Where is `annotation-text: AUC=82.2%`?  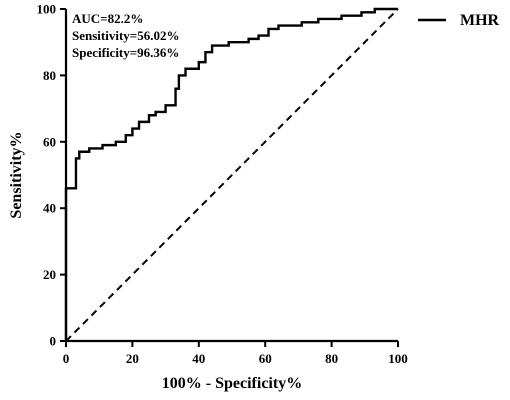
annotation-text: AUC=82.2% is located at coordinates (107, 18).